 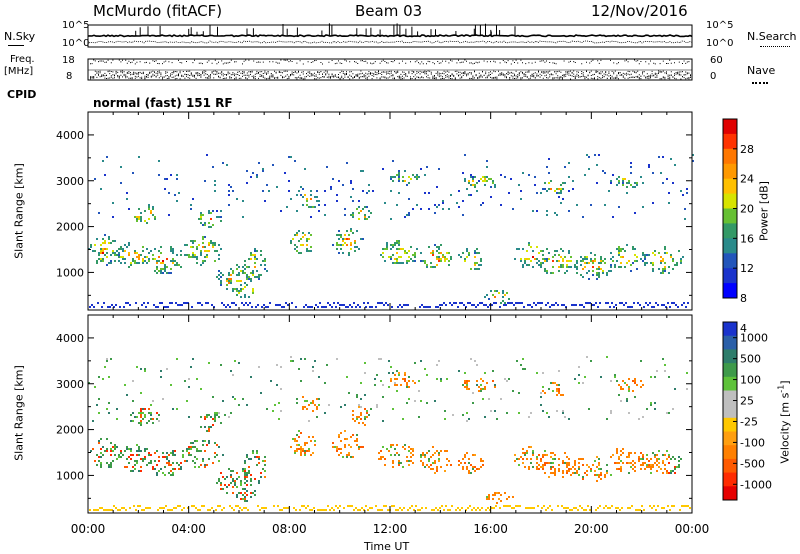 I want to click on x-tick-label: 16:00, so click(x=490, y=529).